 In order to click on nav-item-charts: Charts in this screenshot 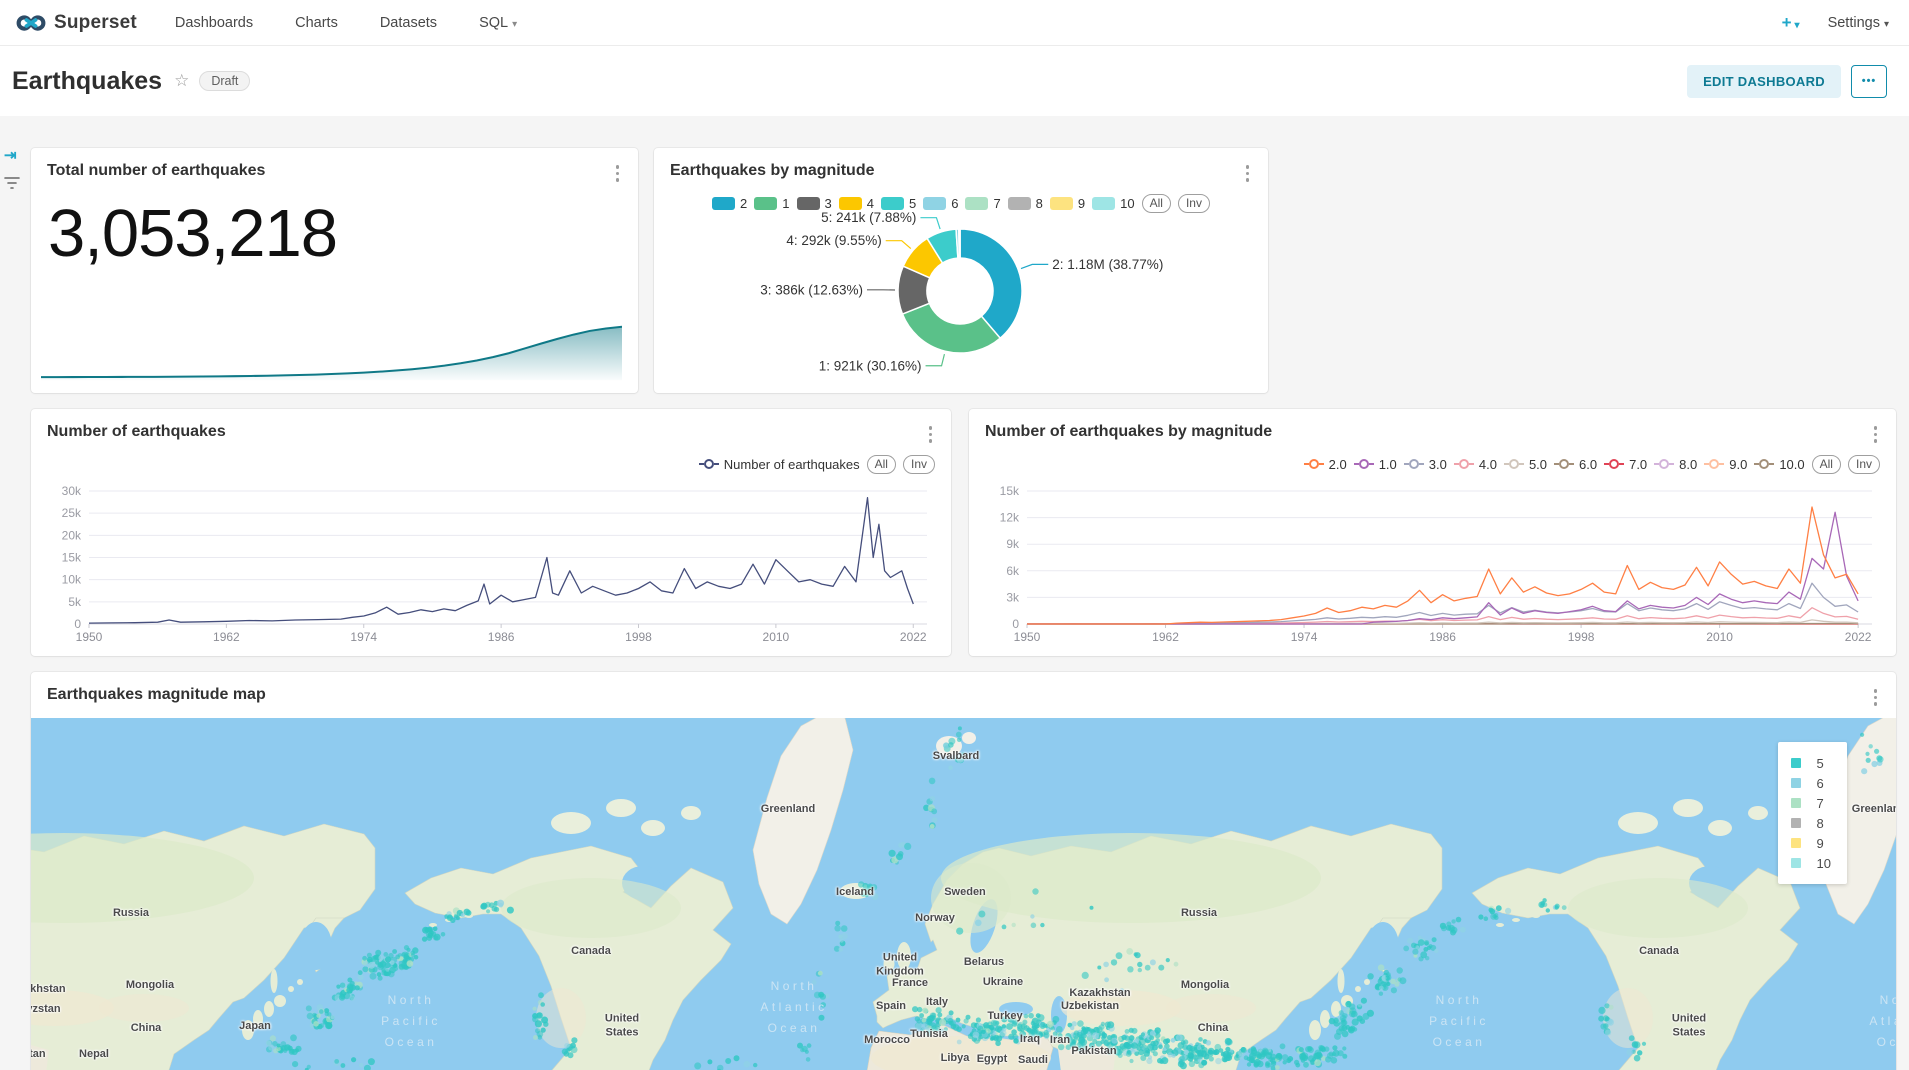, I will do `click(316, 22)`.